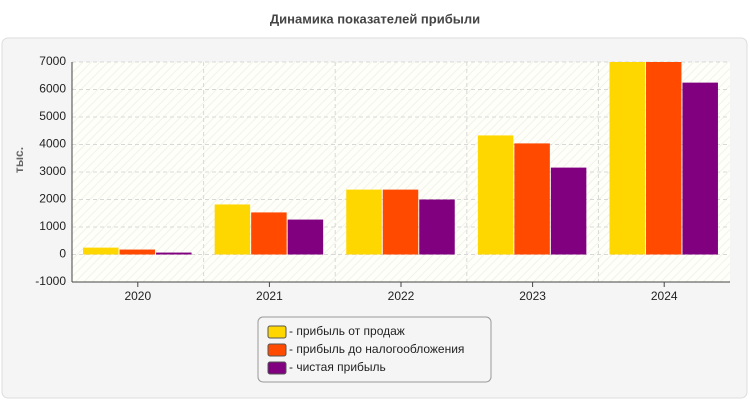 Image resolution: width=750 pixels, height=400 pixels. I want to click on y-tick-label: 2000, so click(52, 199).